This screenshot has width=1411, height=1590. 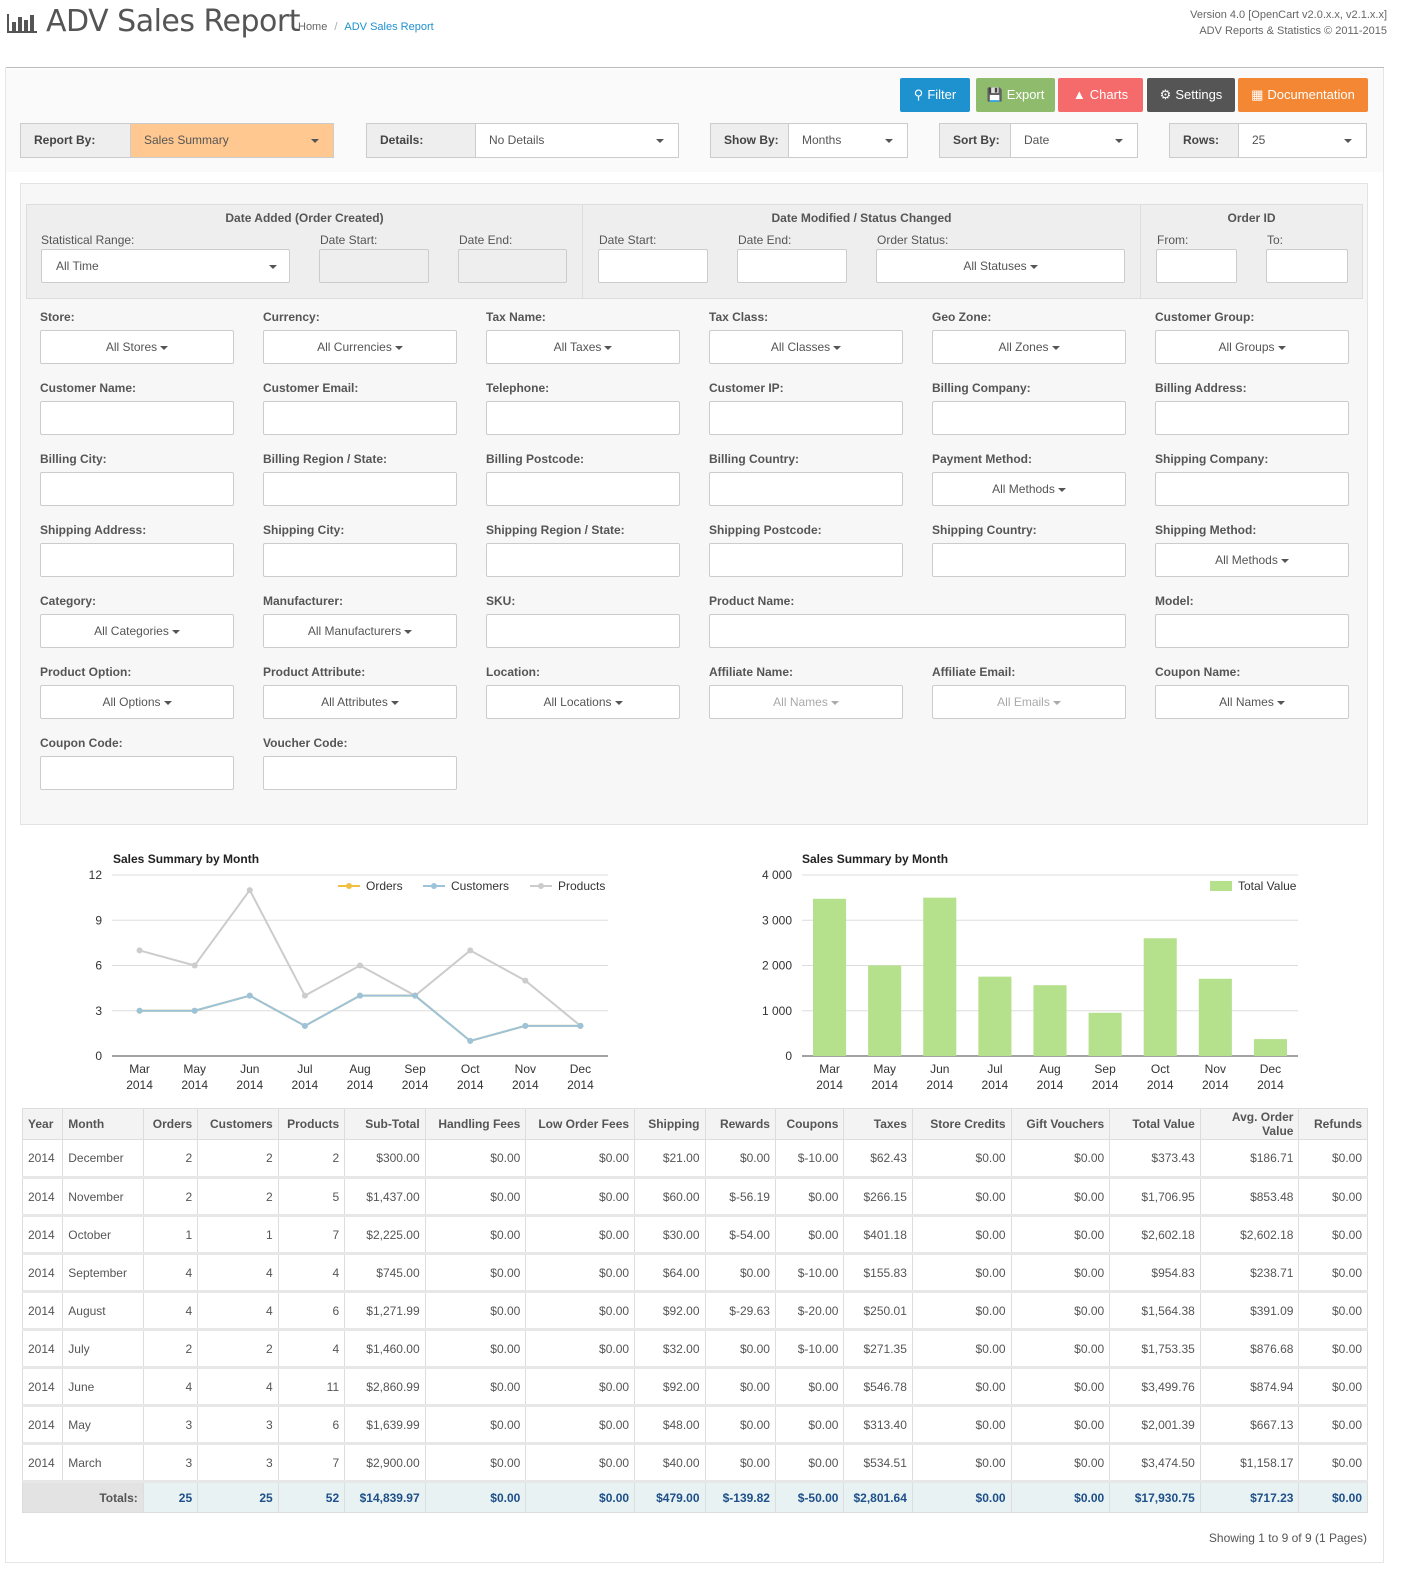 I want to click on manufacturer-select: All Manufacturers, so click(x=360, y=631).